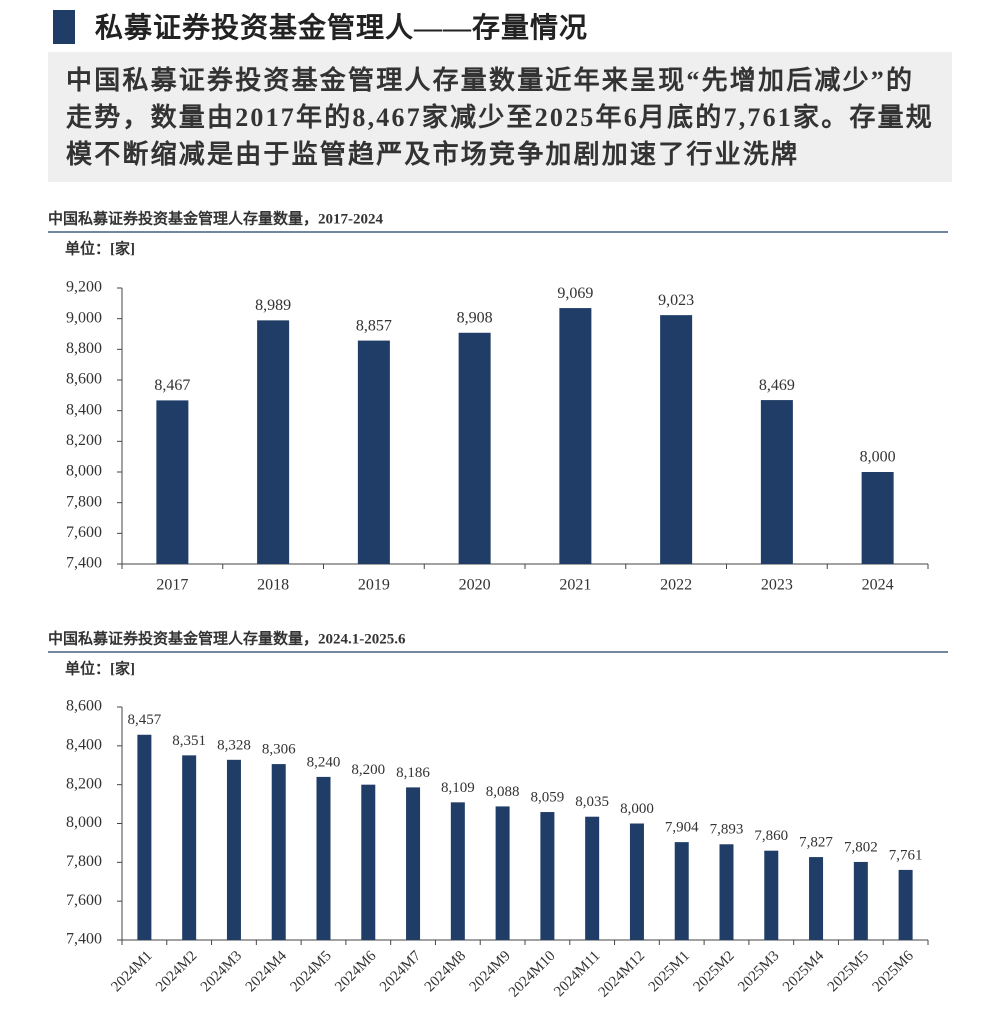  I want to click on value-label: 7,827, so click(816, 843).